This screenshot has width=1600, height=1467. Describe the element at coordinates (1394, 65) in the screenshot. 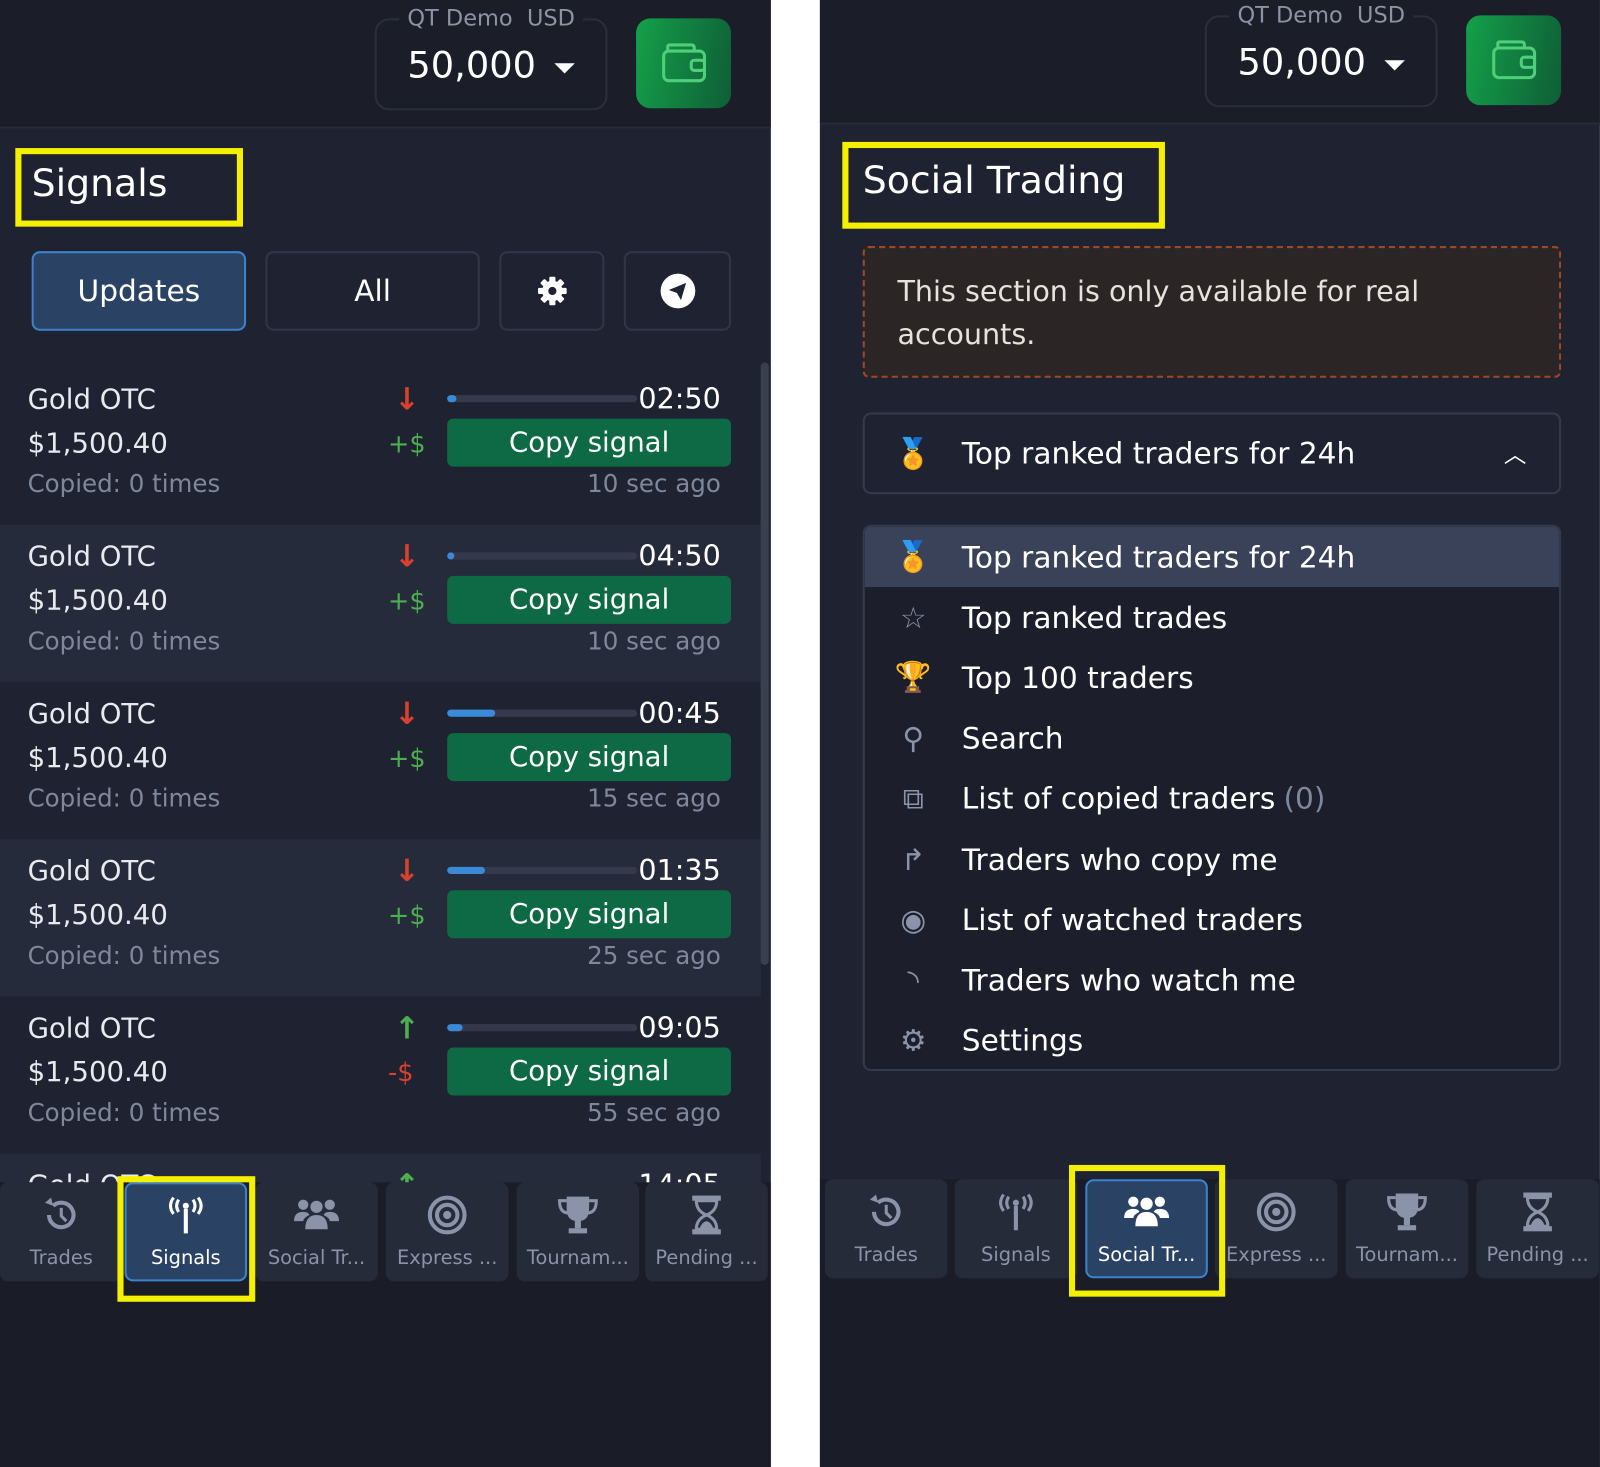

I see `caret-down-icon` at that location.